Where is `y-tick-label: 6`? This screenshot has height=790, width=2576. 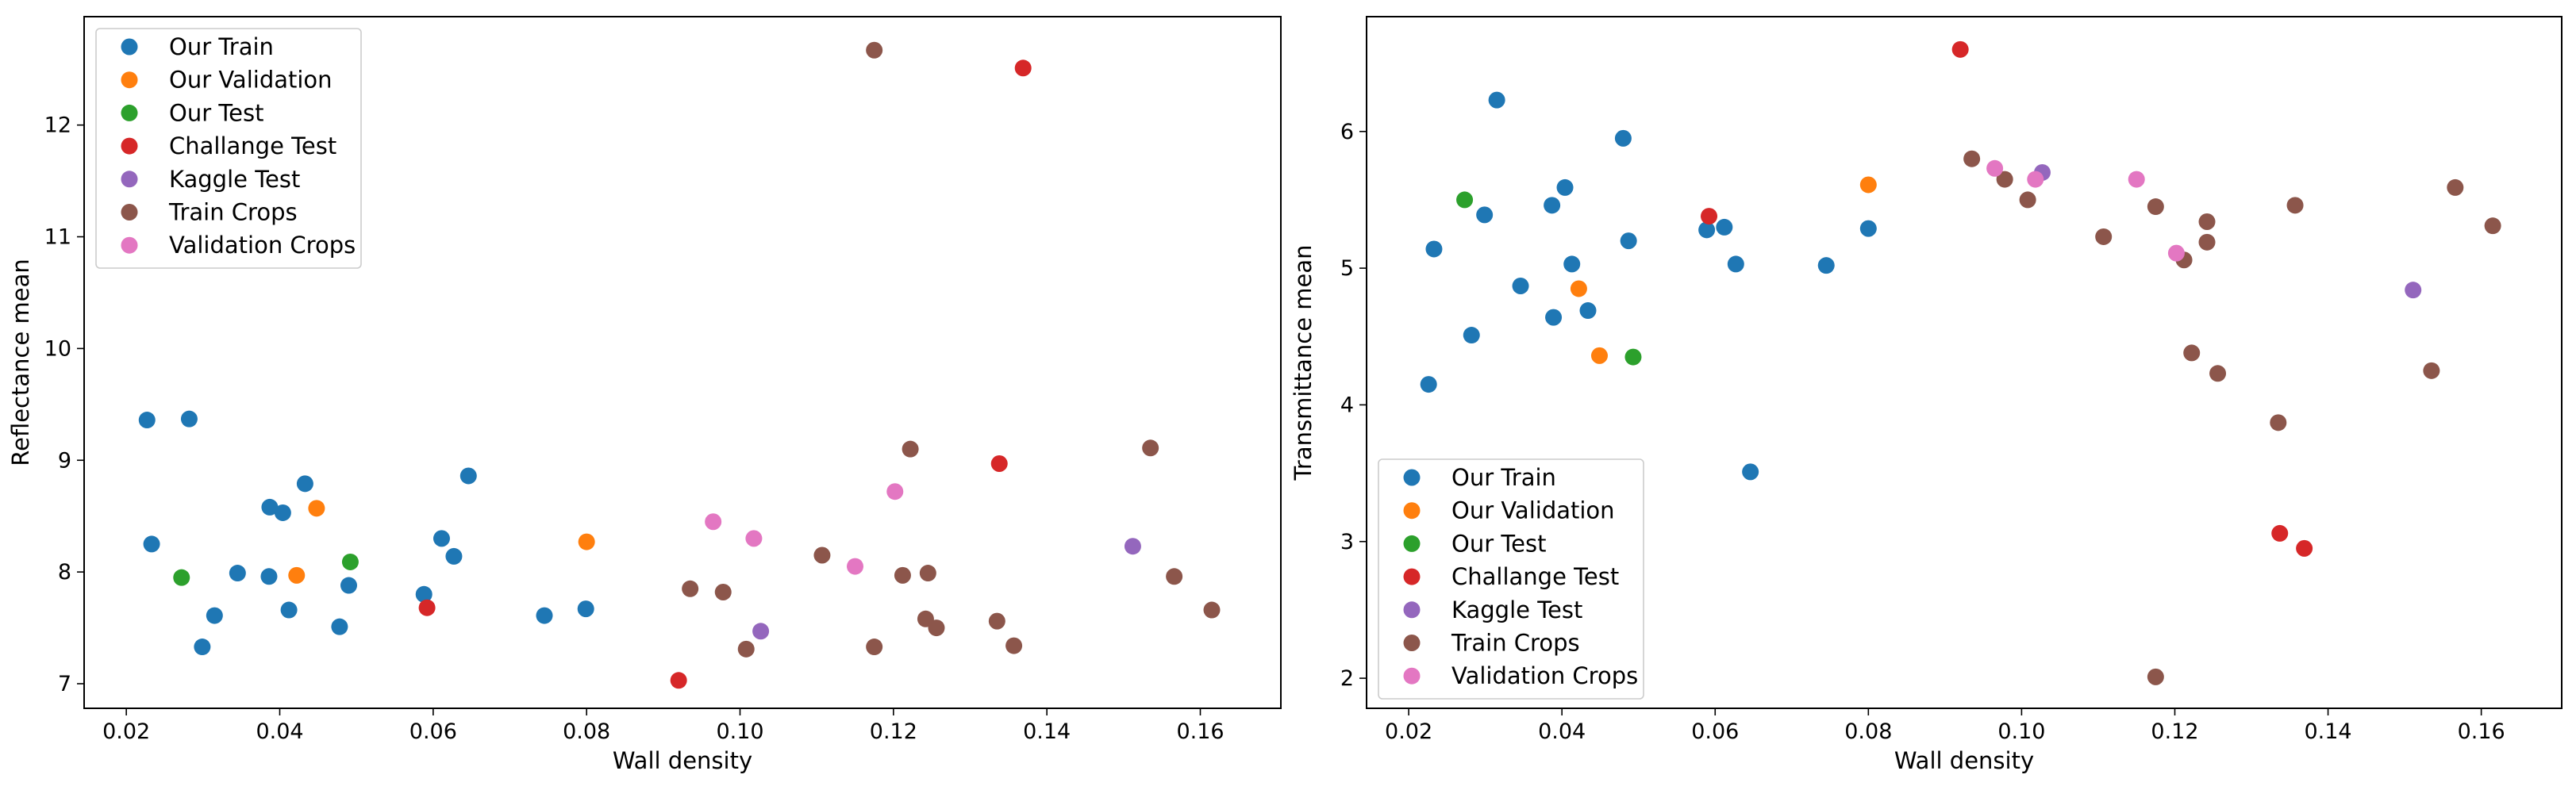 y-tick-label: 6 is located at coordinates (1347, 132).